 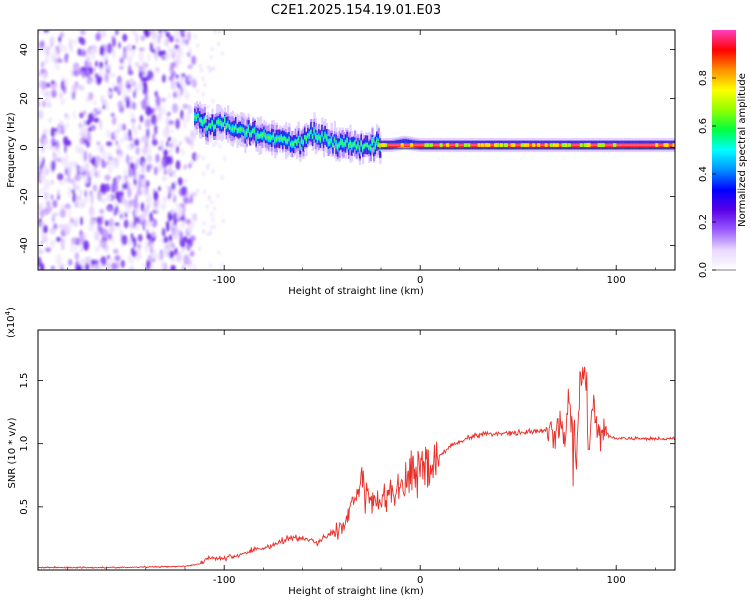 I want to click on spectrogram-y-label: Frequency (Hz), so click(x=11, y=150).